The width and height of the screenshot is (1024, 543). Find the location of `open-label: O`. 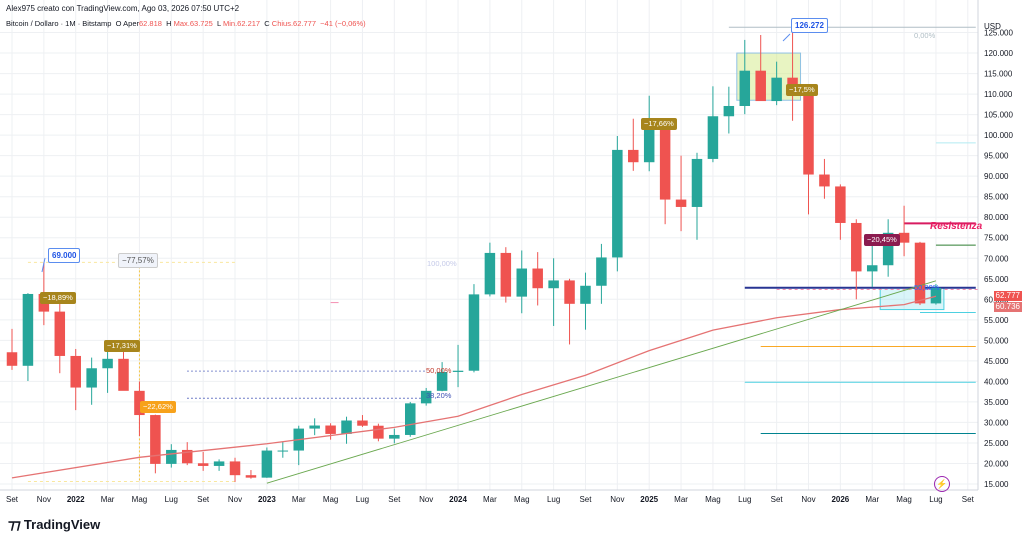

open-label: O is located at coordinates (118, 23).